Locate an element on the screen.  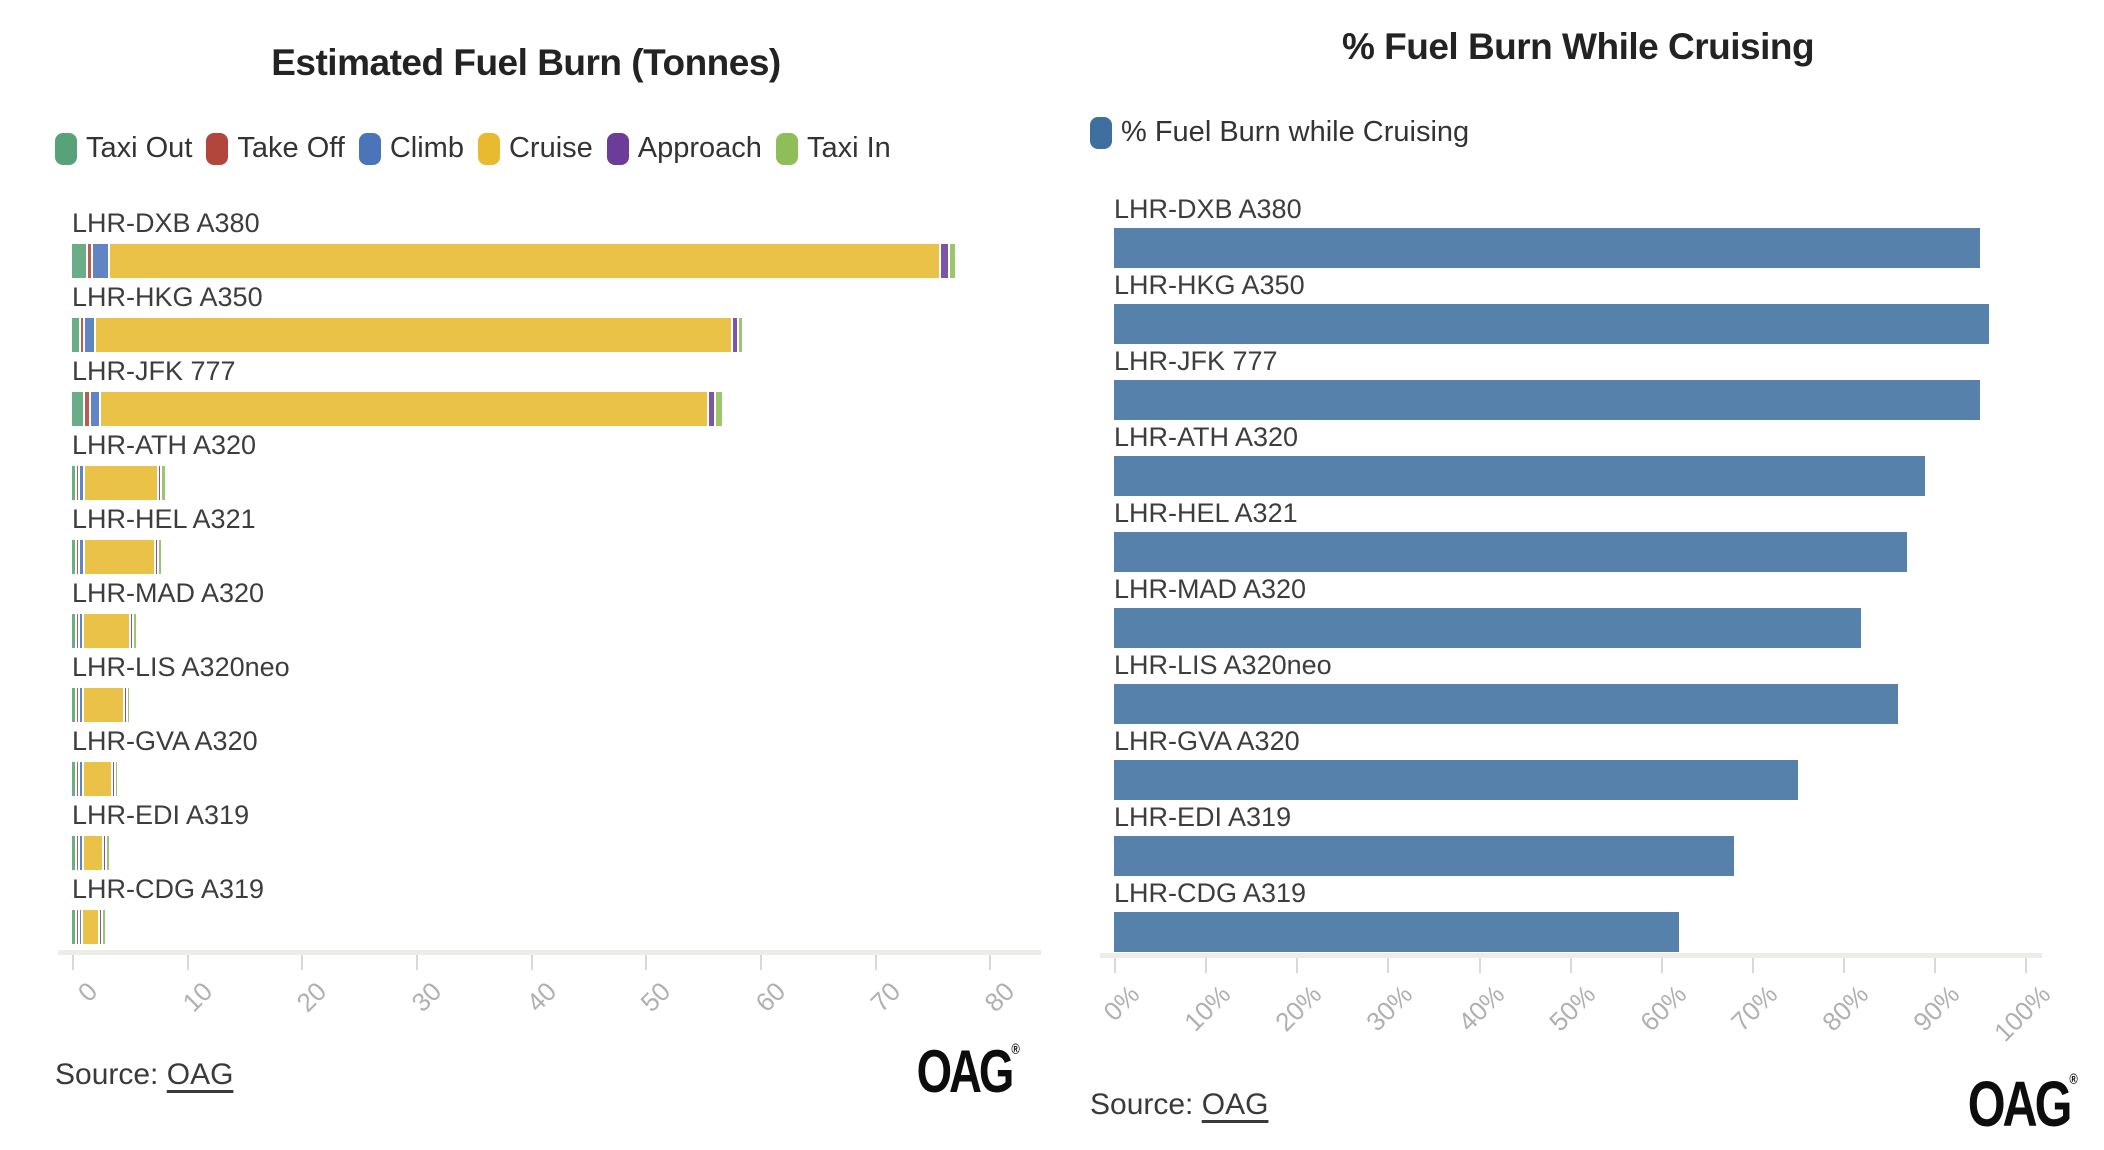
legend-swatch-climb is located at coordinates (369, 148).